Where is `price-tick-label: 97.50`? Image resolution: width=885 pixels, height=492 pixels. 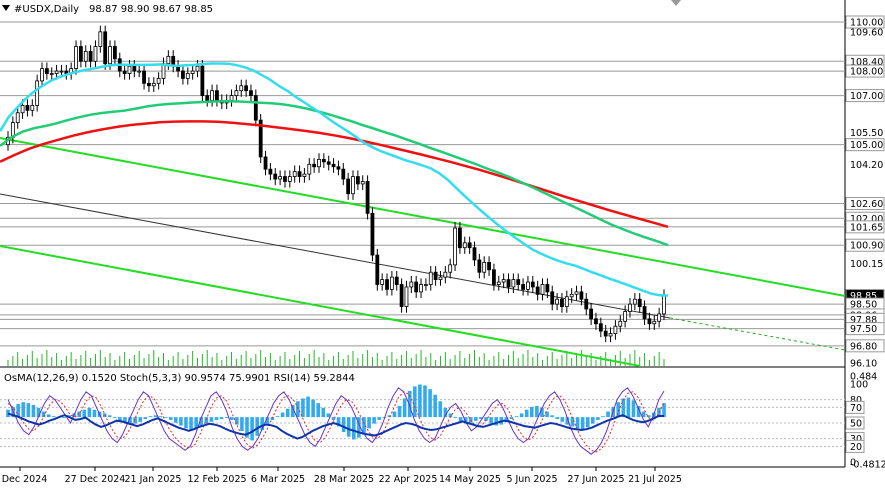 price-tick-label: 97.50 is located at coordinates (863, 329).